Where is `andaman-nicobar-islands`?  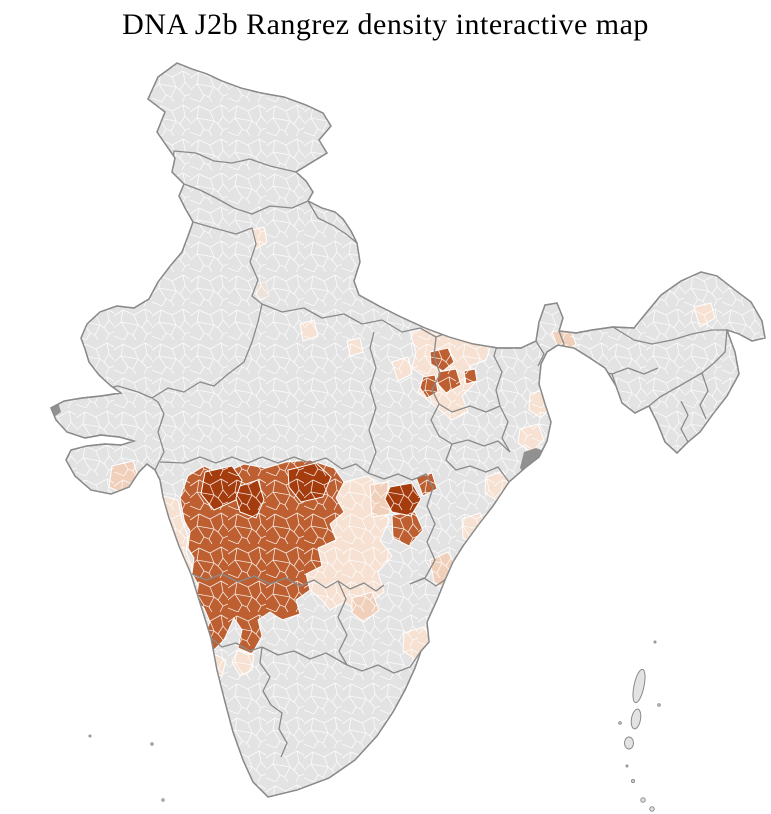
andaman-nicobar-islands is located at coordinates (639, 726).